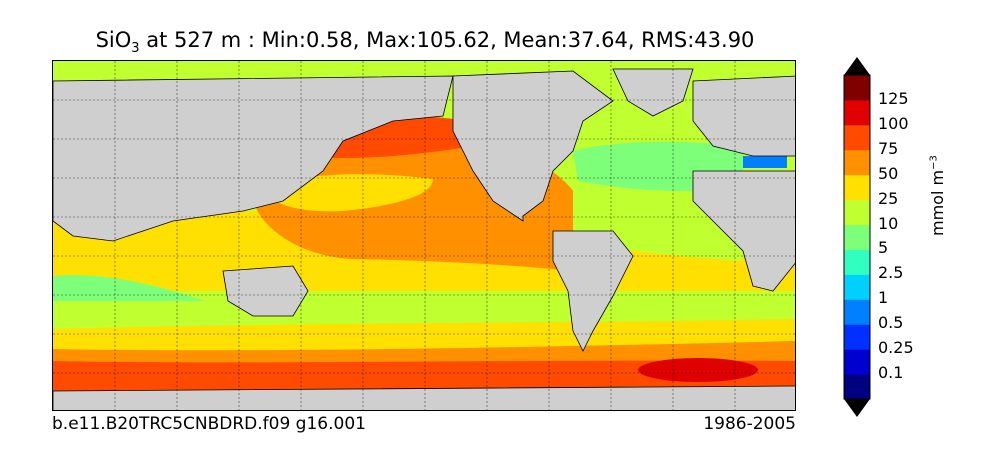  I want to click on colorbar-extend-max, so click(857, 66).